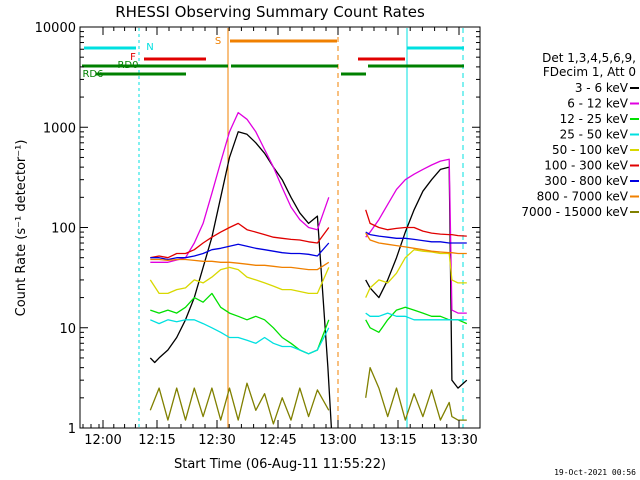 The image size is (640, 480). Describe the element at coordinates (583, 197) in the screenshot. I see `legend-entry-label: 800 - 7000 keV` at that location.